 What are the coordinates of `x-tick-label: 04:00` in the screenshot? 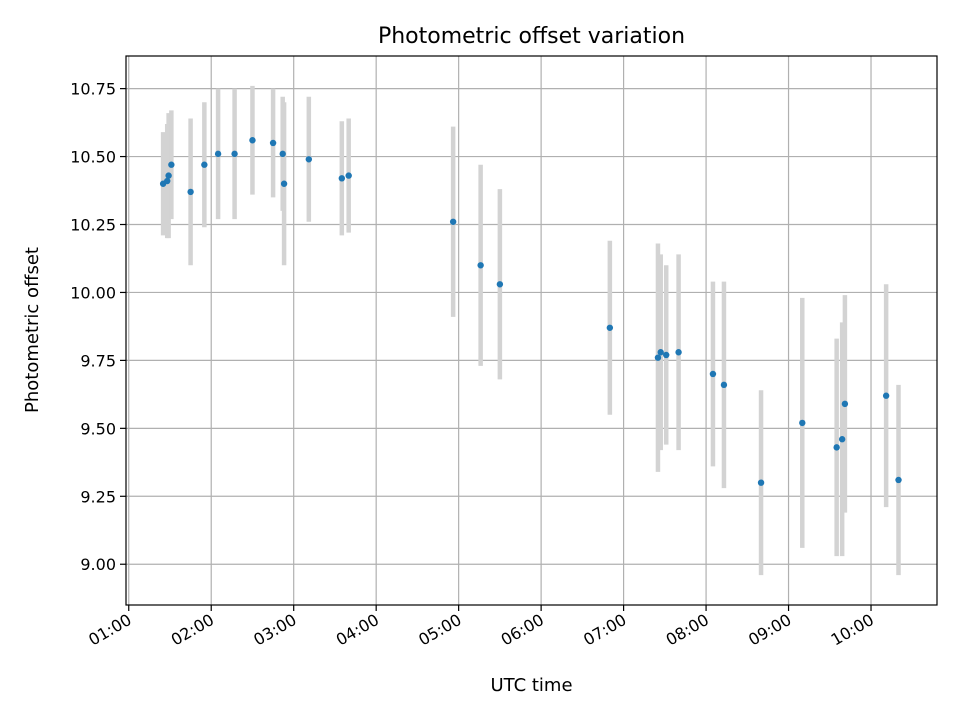 It's located at (357, 630).